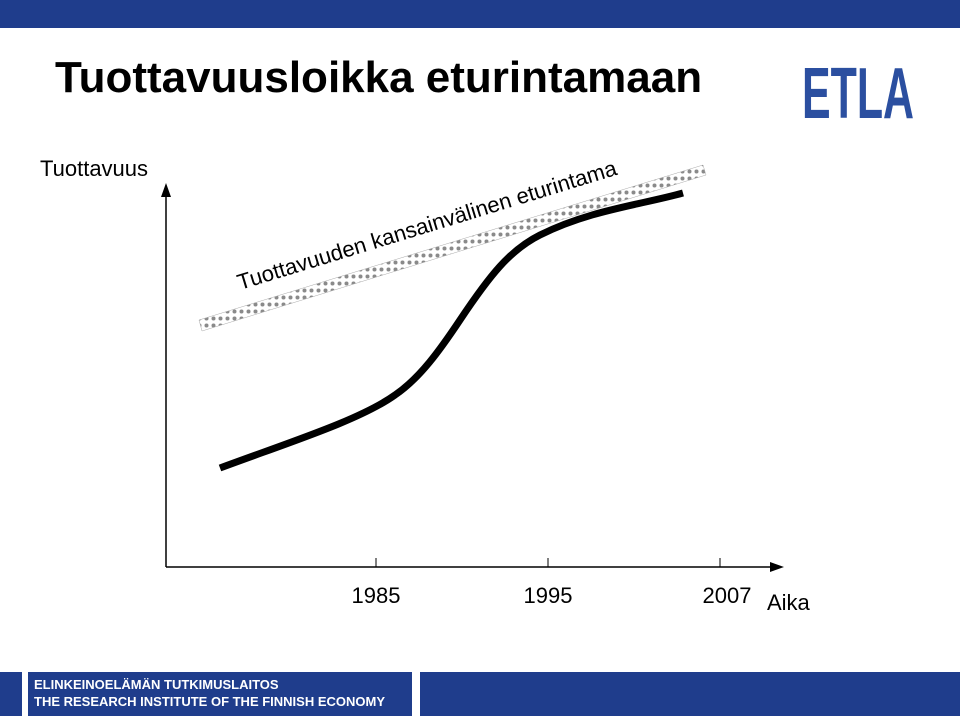 The height and width of the screenshot is (716, 960). Describe the element at coordinates (166, 190) in the screenshot. I see `y-arrow` at that location.